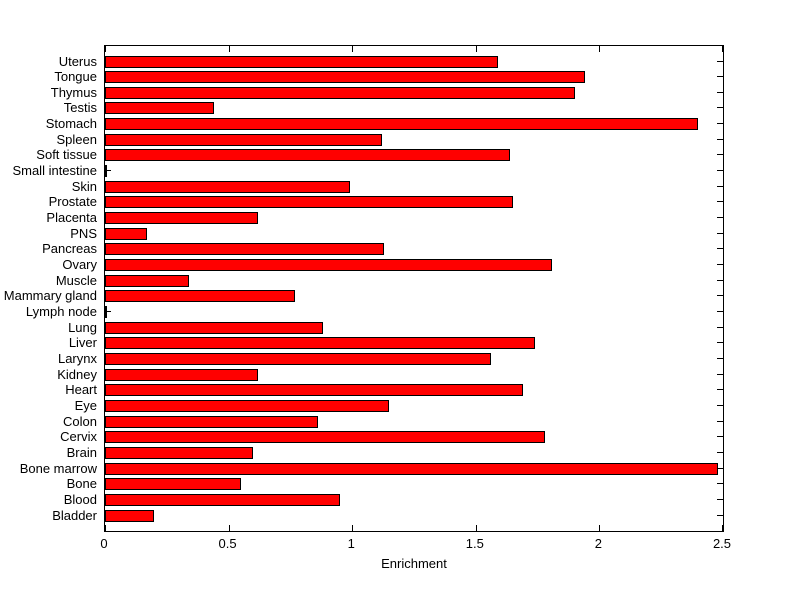 The height and width of the screenshot is (599, 800). I want to click on bar-row: Heart, so click(394, 390).